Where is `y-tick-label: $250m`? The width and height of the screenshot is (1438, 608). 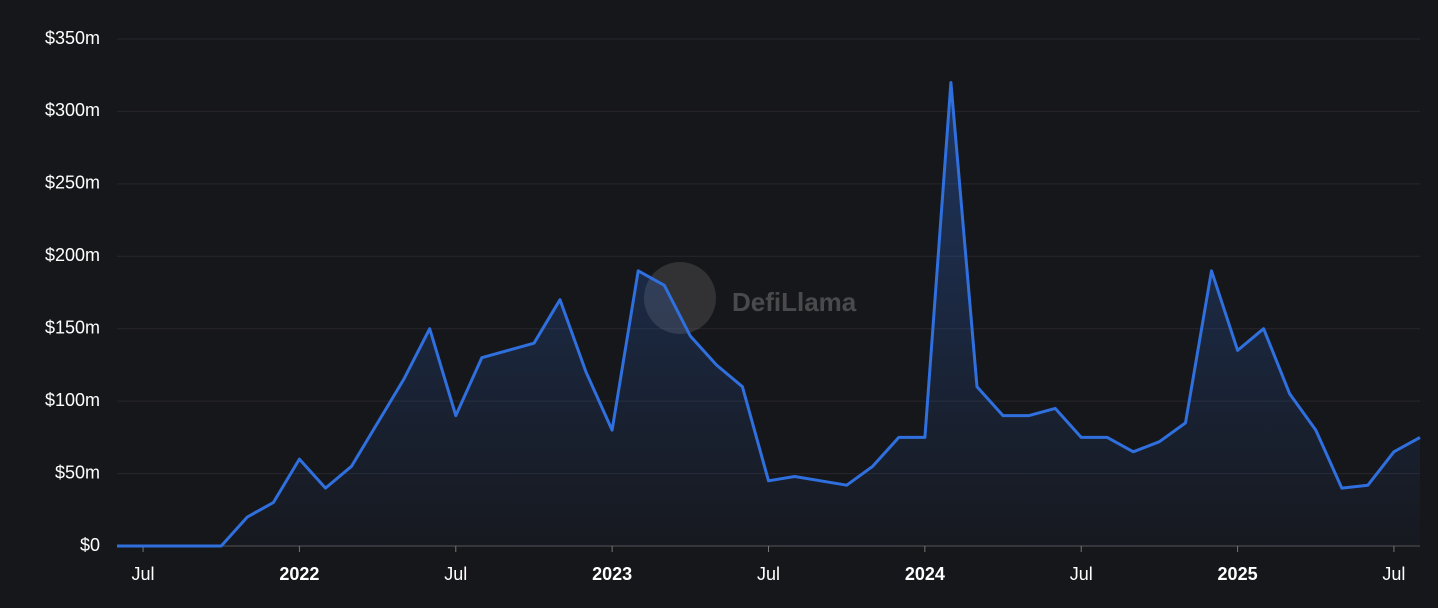 y-tick-label: $250m is located at coordinates (72, 183).